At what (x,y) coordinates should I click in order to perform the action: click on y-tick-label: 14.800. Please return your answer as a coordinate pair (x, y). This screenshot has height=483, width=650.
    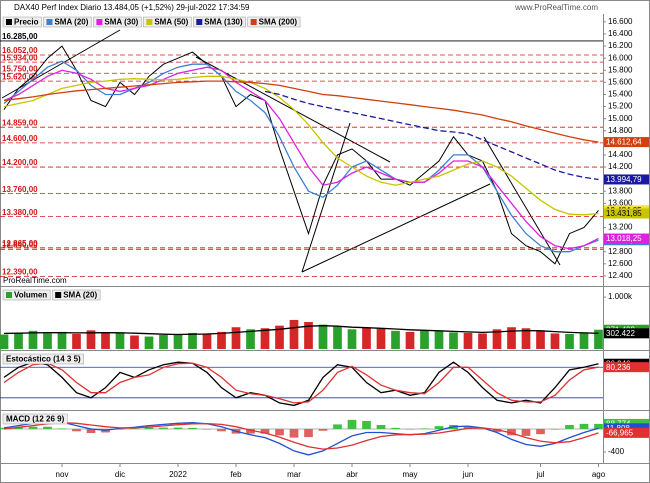
    Looking at the image, I should click on (620, 130).